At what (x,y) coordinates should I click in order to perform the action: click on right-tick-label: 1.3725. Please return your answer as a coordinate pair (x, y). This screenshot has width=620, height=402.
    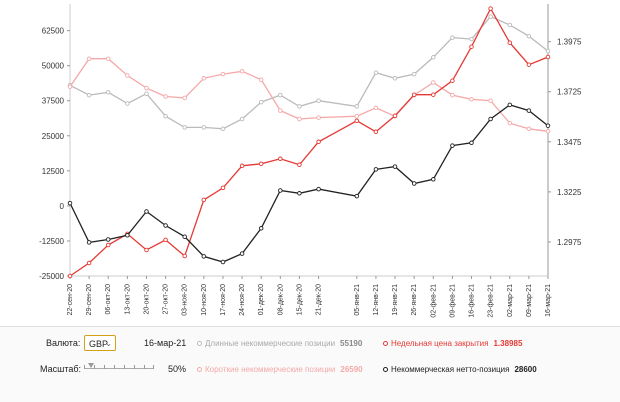
    Looking at the image, I should click on (569, 92).